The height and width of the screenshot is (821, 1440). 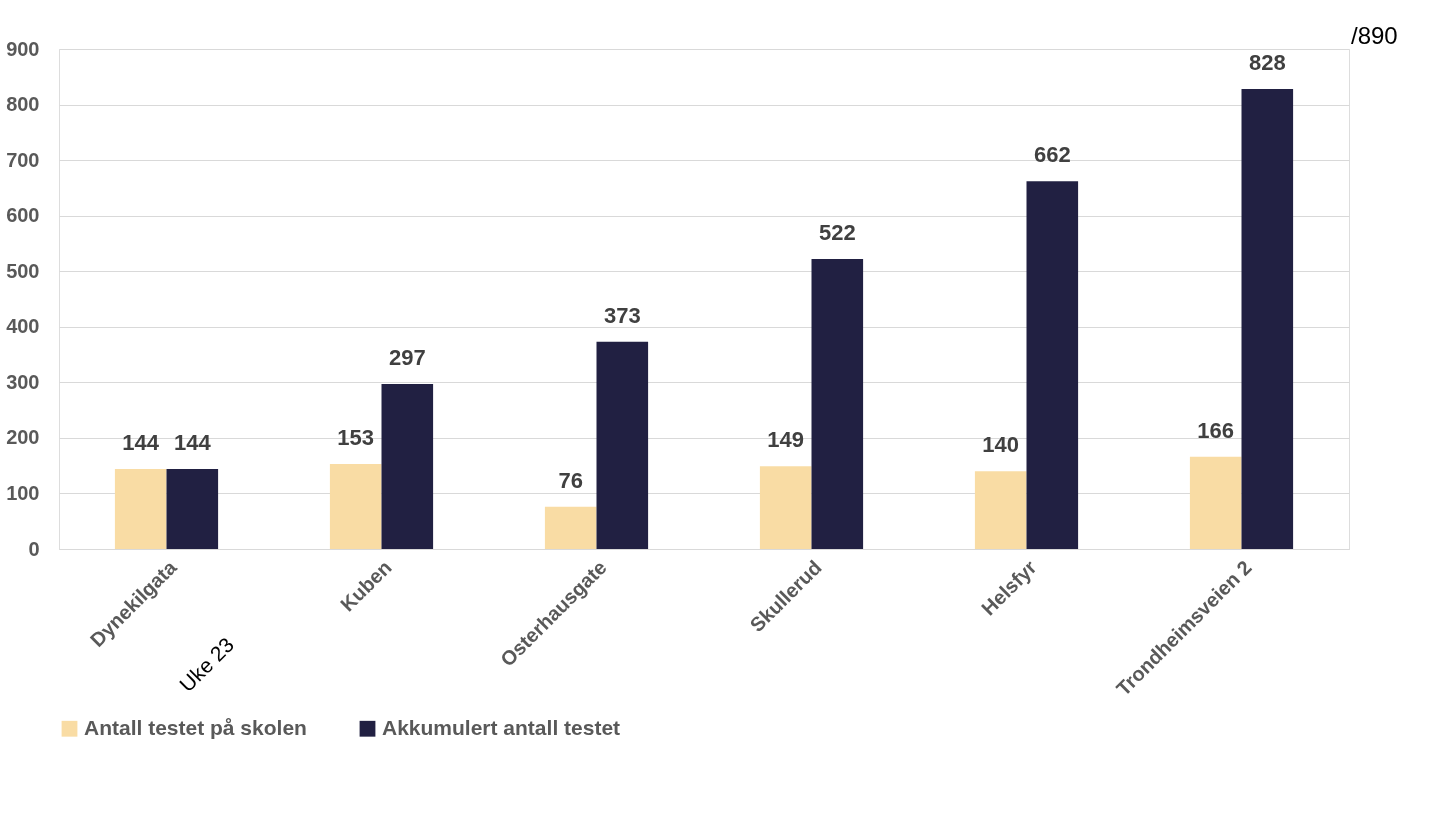 What do you see at coordinates (1374, 35) in the screenshot?
I see `text: /890` at bounding box center [1374, 35].